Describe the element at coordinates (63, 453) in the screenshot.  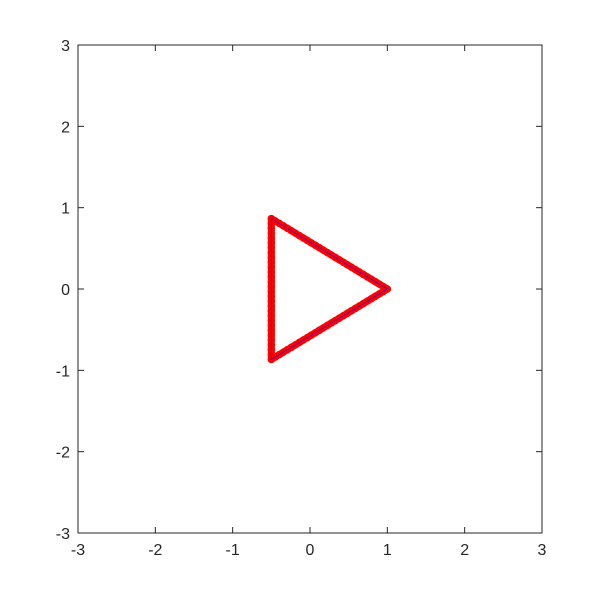
I see `y-tick-label: -2` at that location.